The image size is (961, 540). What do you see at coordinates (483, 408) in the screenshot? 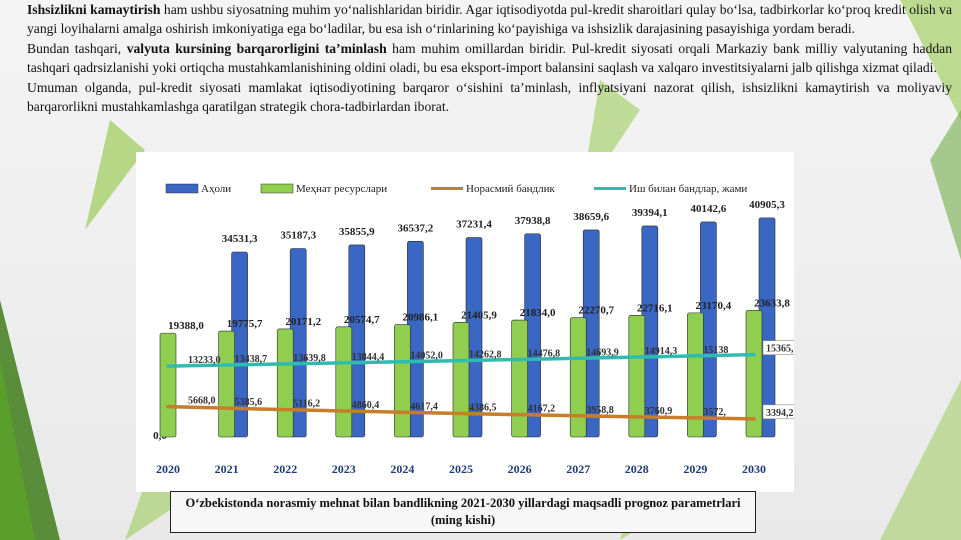
I see `line-label: 4386,5` at bounding box center [483, 408].